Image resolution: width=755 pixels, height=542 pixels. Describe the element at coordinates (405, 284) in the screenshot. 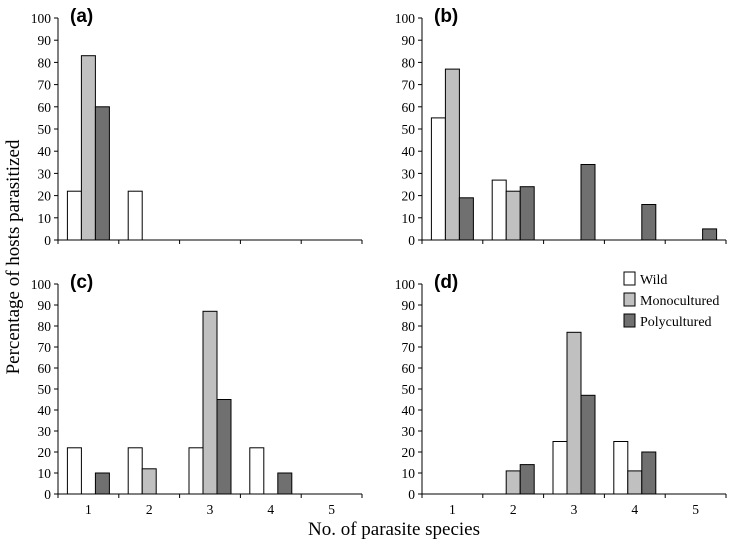

I see `panel-d-y-tick-label-100: 100` at that location.